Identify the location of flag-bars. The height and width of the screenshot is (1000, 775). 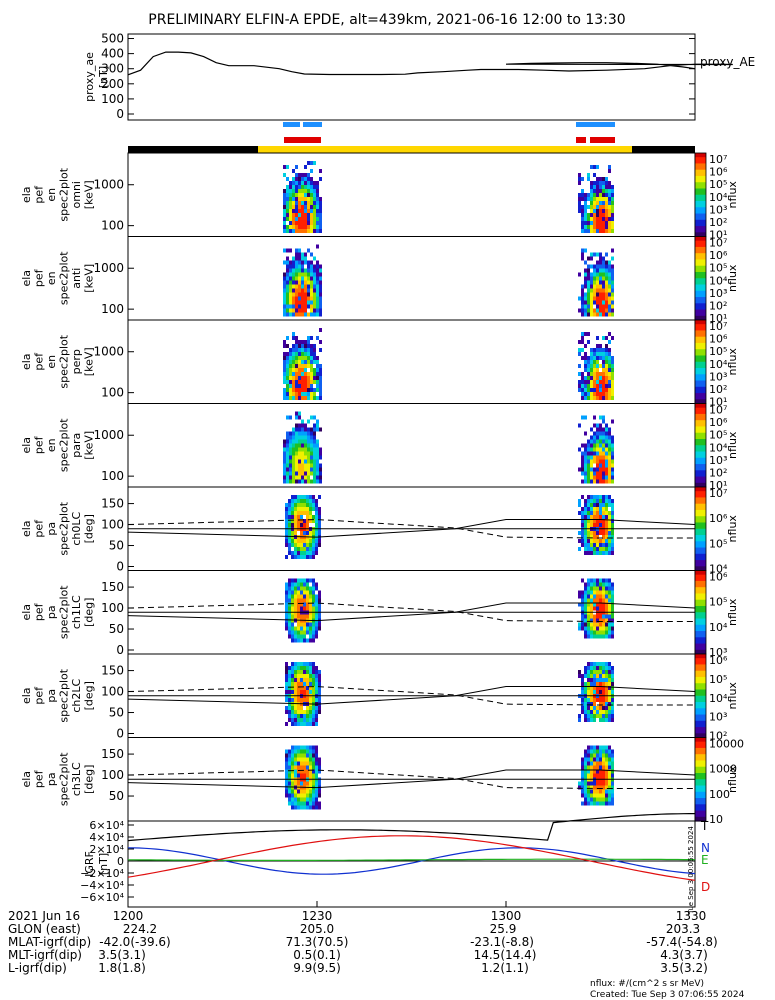
(411, 137).